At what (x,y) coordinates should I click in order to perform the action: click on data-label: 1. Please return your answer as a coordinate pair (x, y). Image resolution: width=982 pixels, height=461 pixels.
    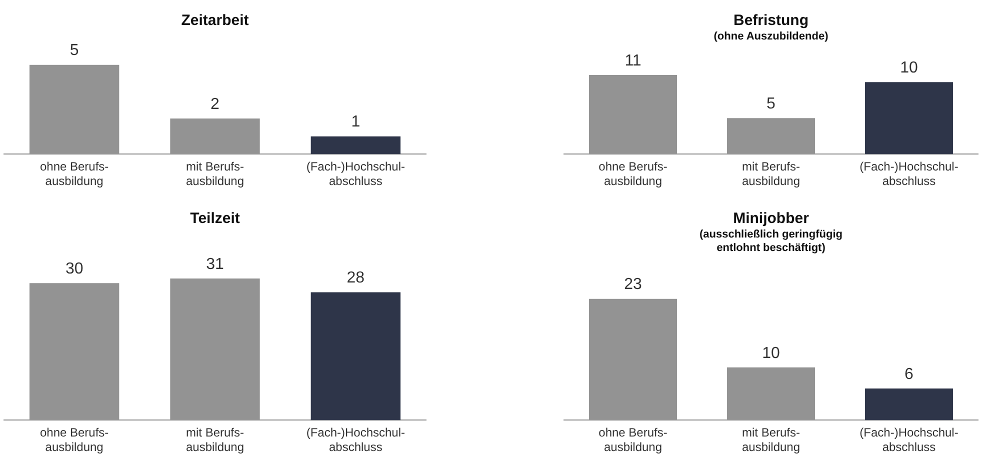
    Looking at the image, I should click on (355, 122).